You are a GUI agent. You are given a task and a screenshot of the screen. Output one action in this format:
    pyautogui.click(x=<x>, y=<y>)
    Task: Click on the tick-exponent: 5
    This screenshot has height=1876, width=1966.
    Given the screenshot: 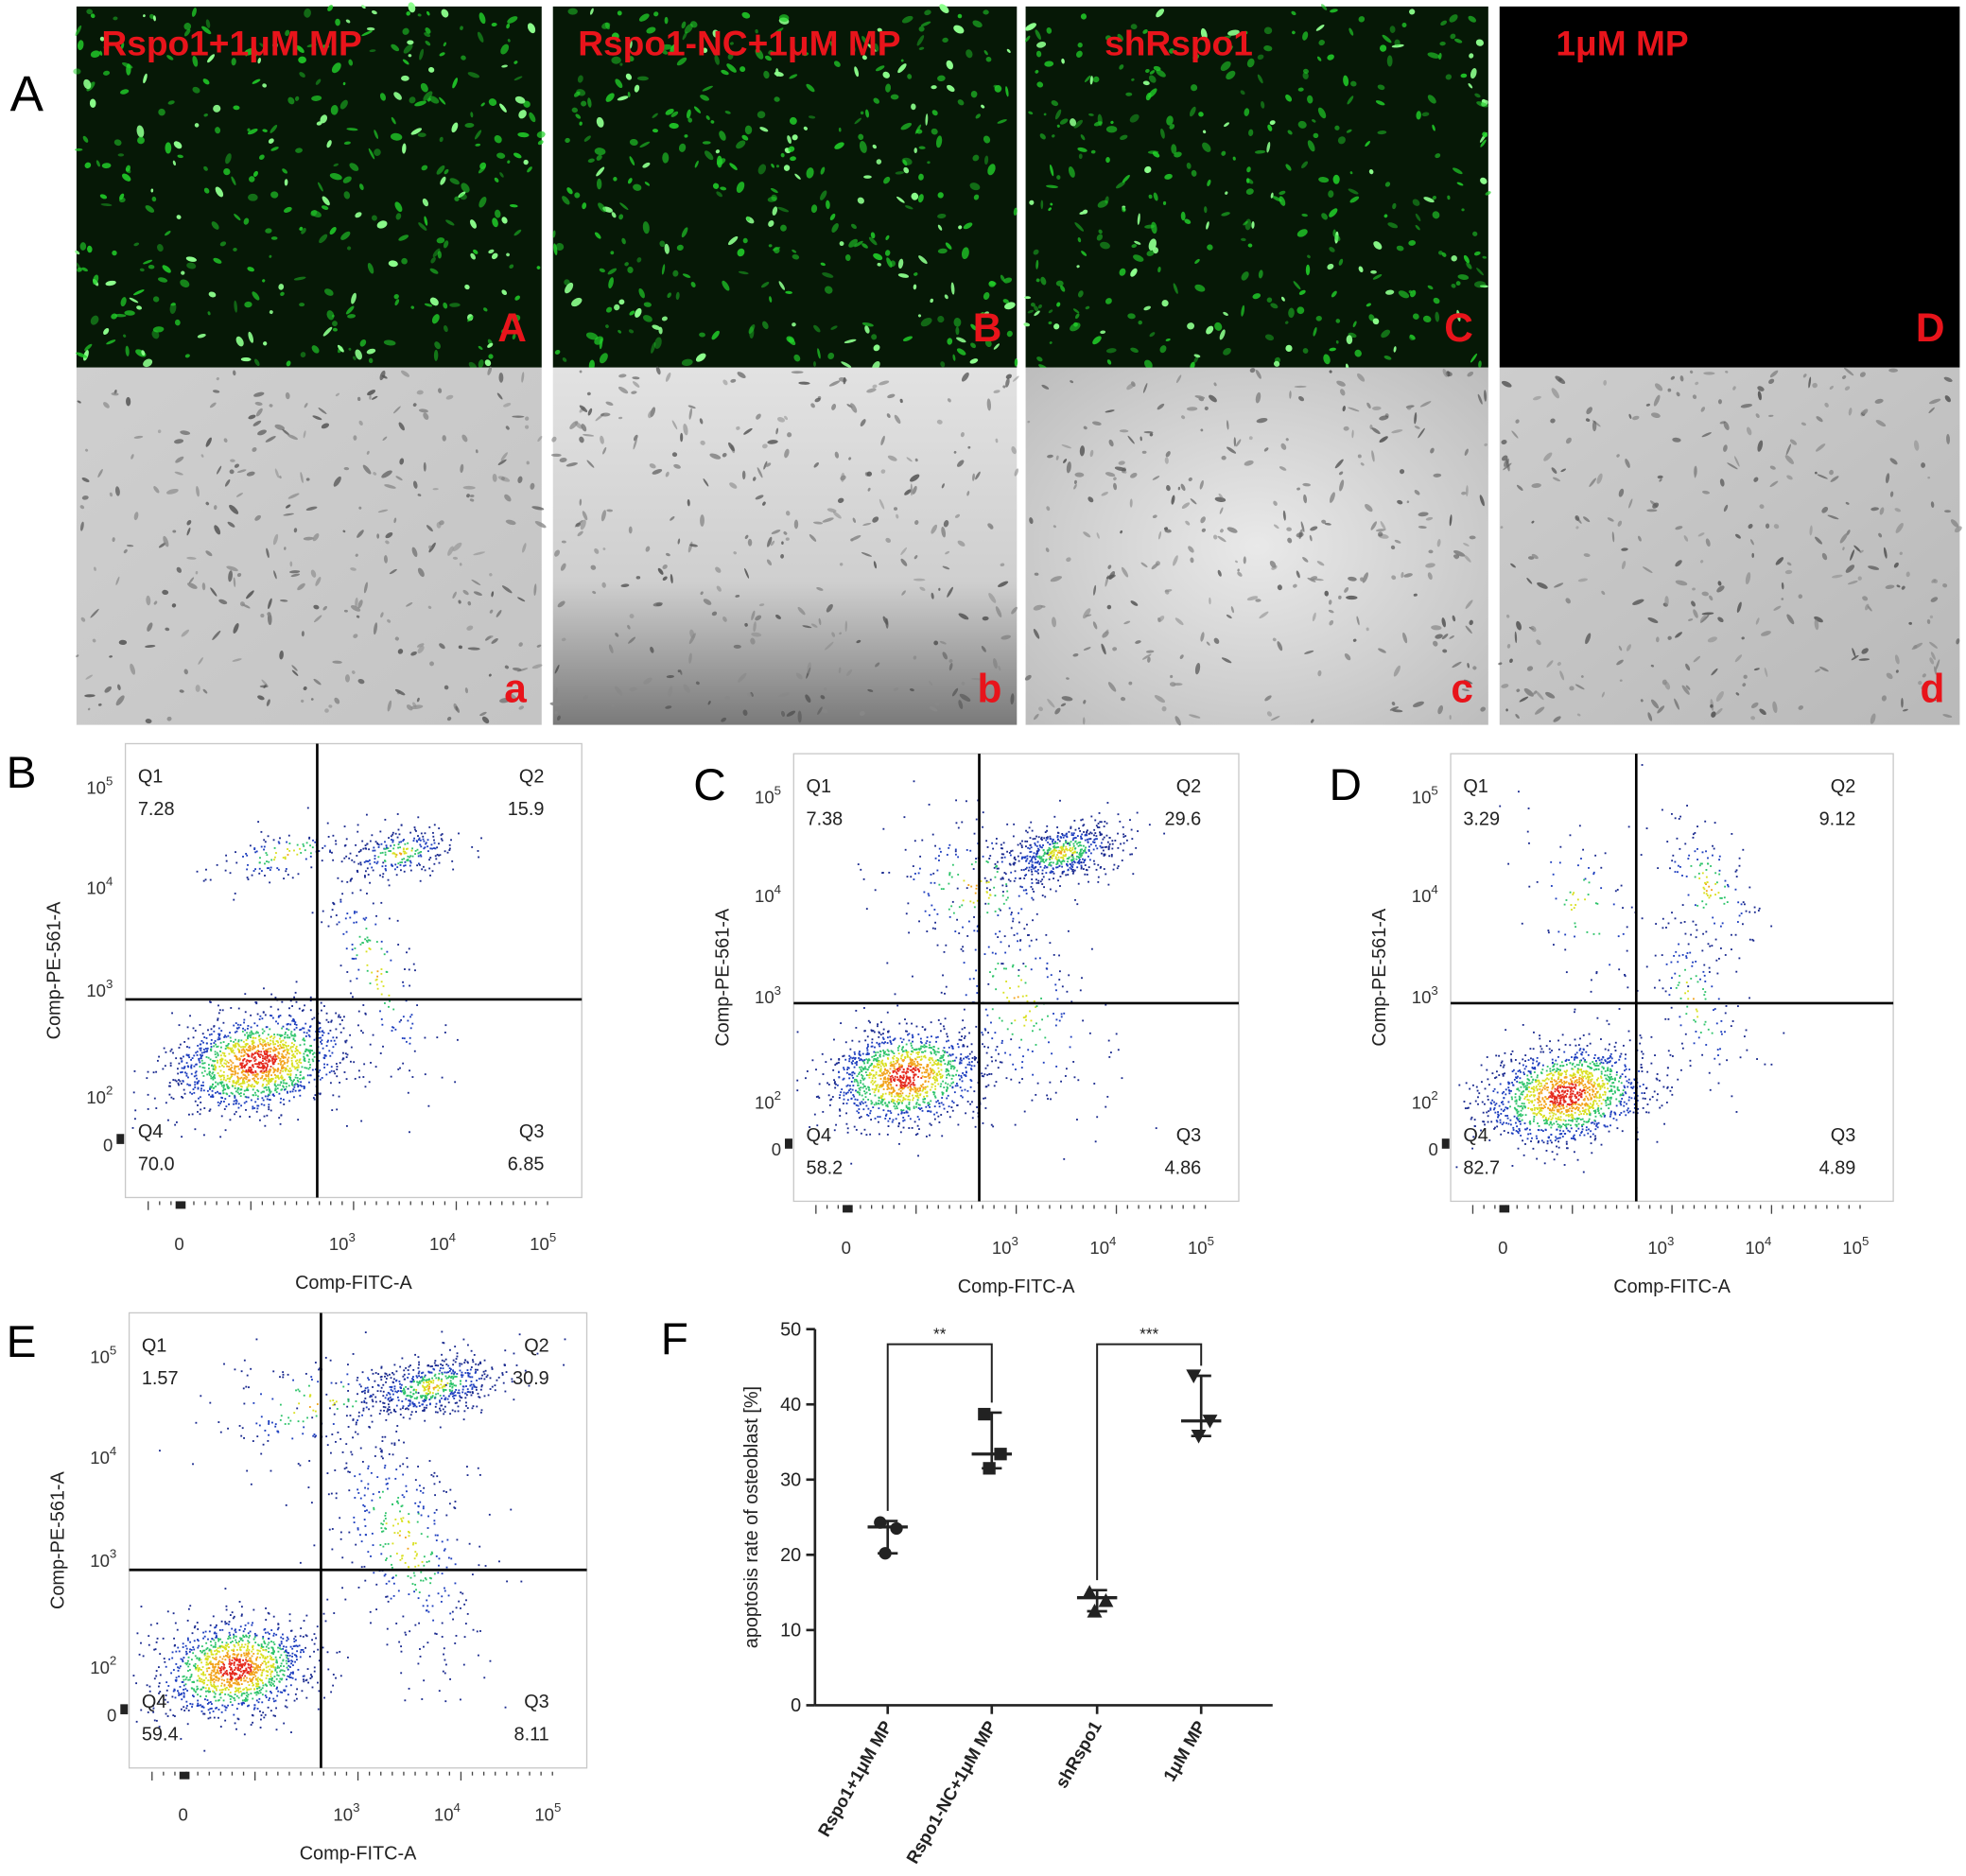 What is the action you would take?
    pyautogui.click(x=552, y=1237)
    